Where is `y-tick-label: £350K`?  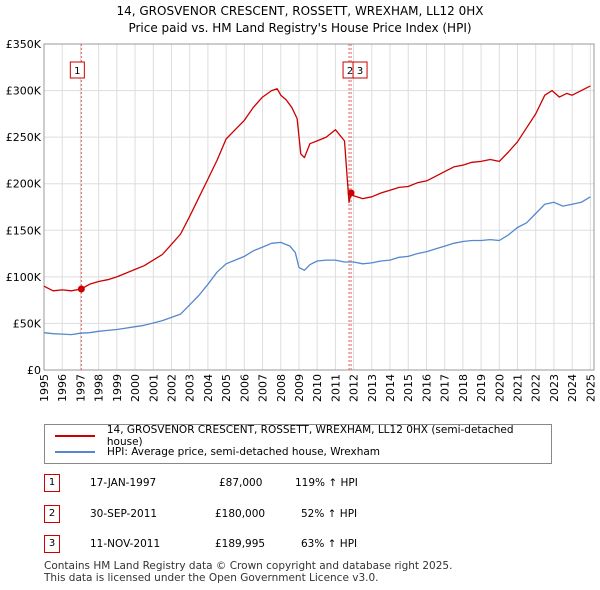
y-tick-label: £350K is located at coordinates (24, 44).